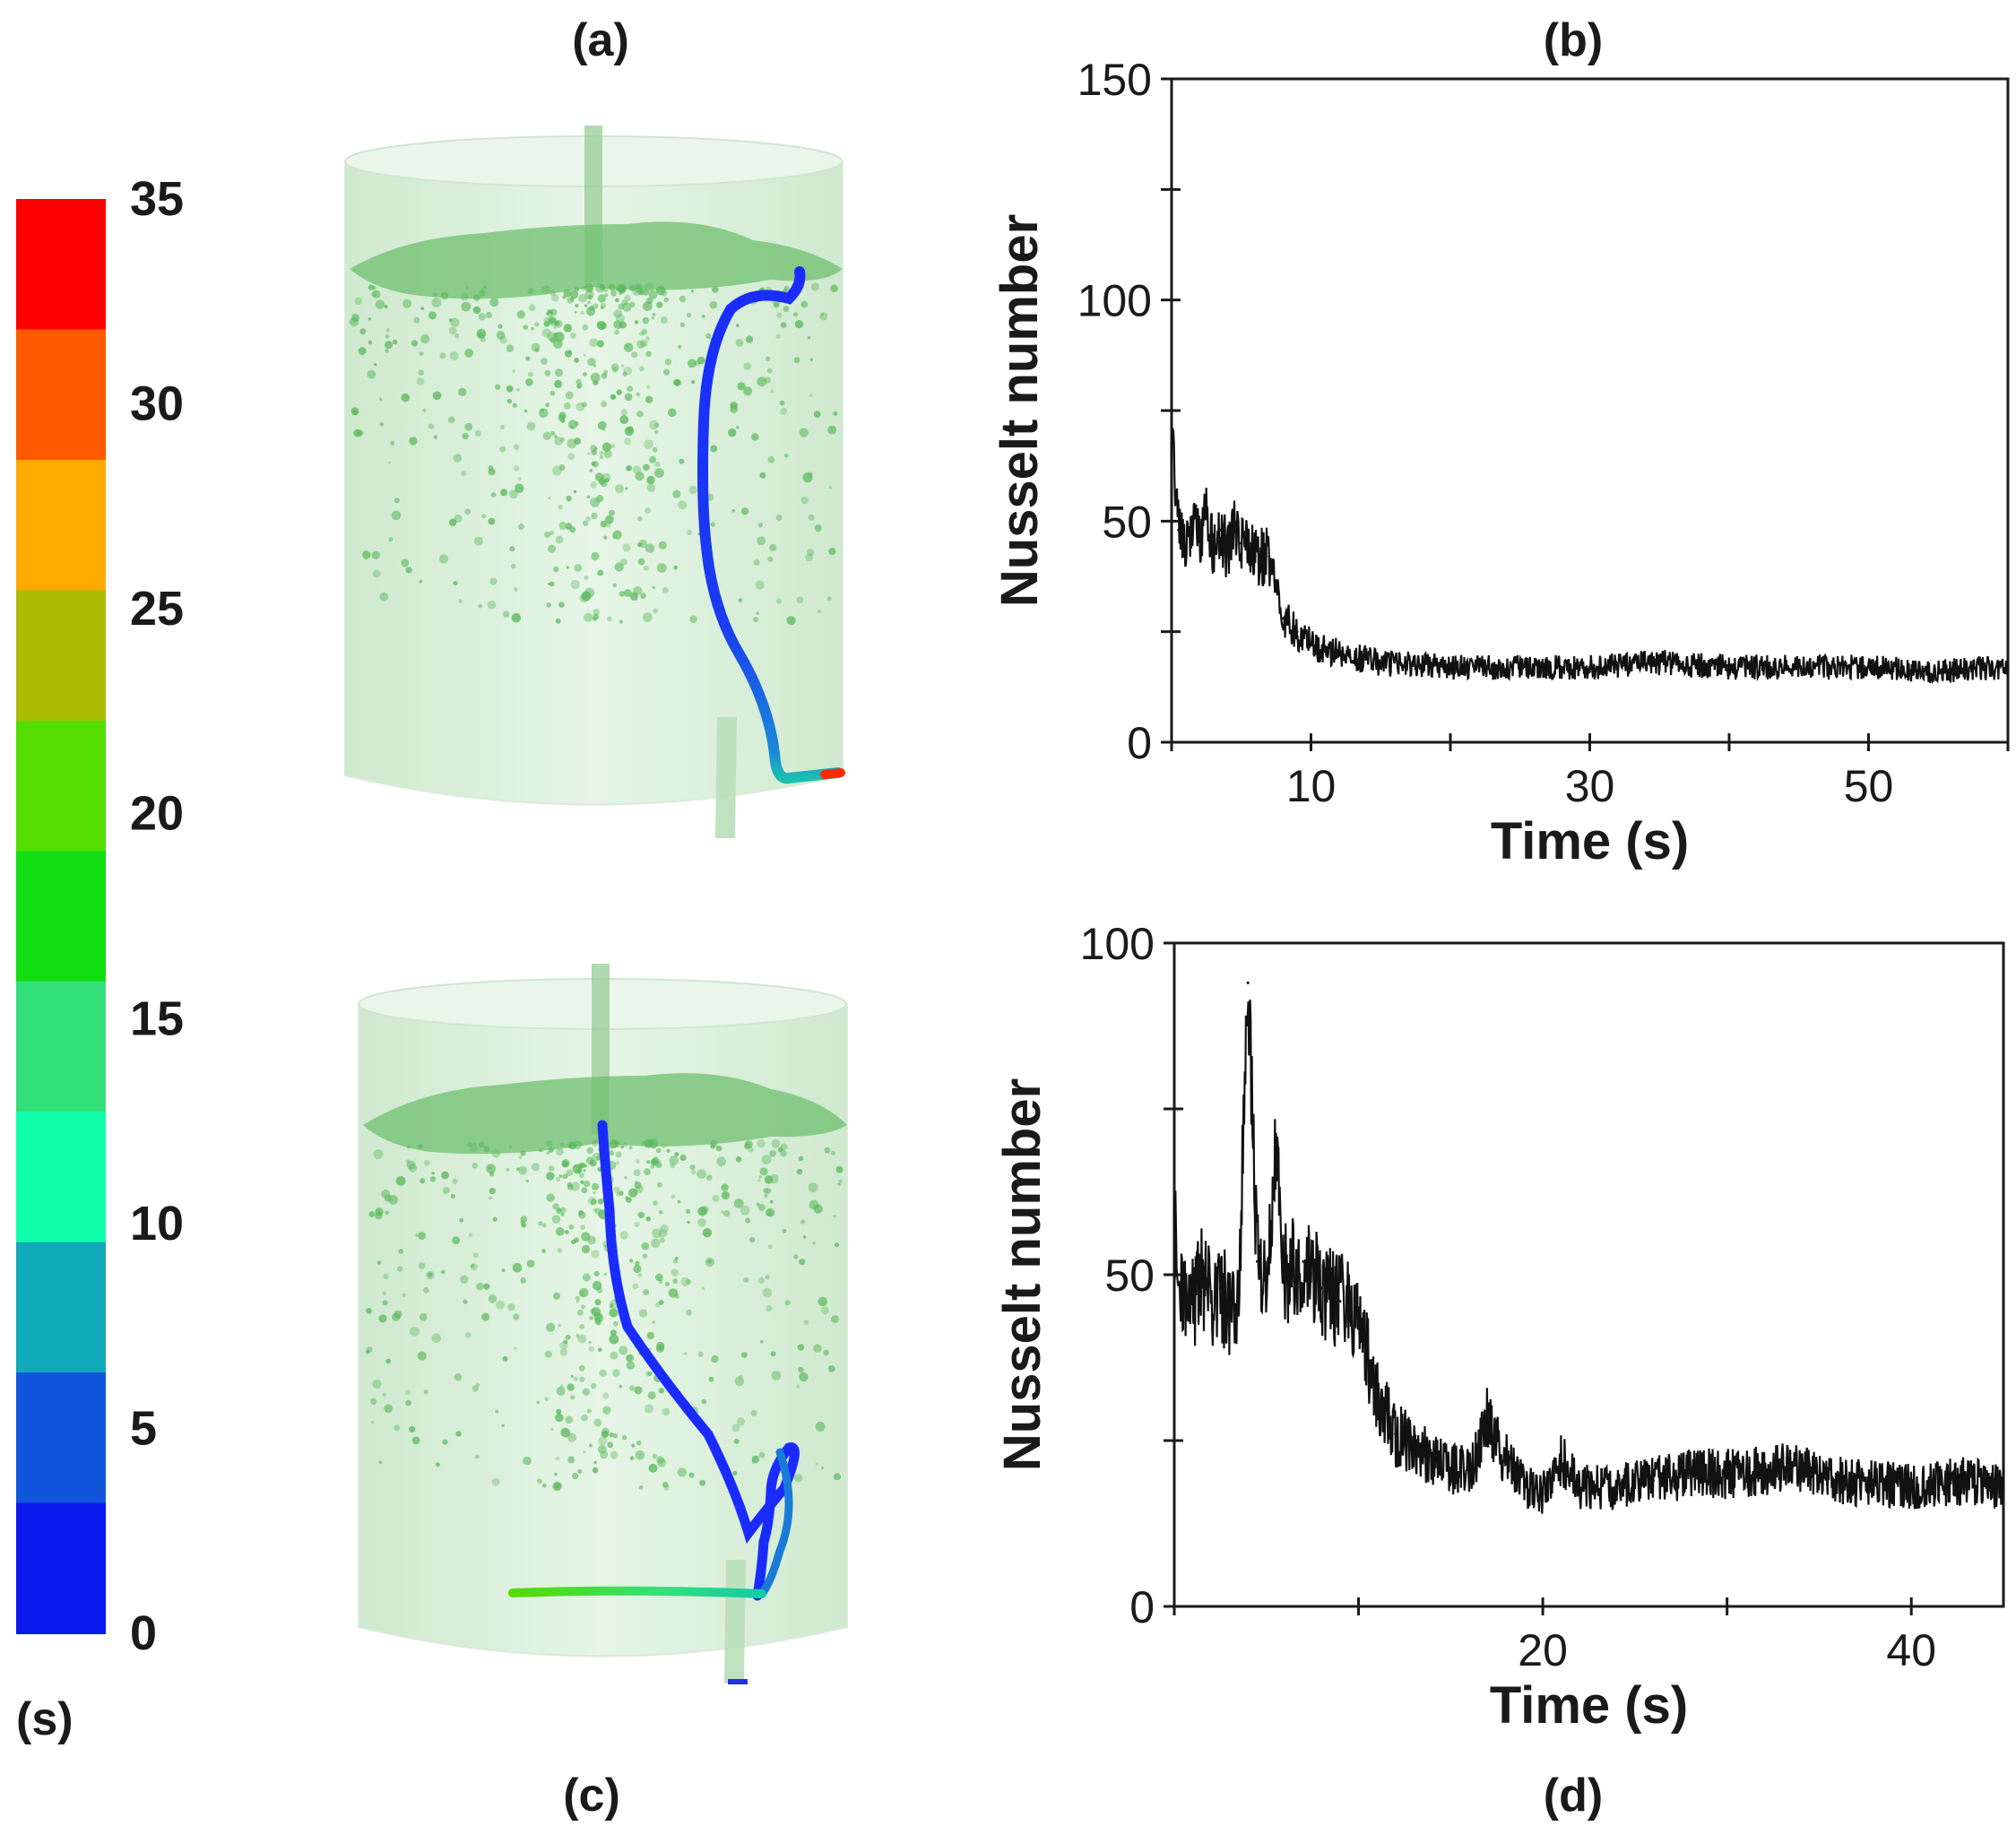 The height and width of the screenshot is (1835, 2016). I want to click on y-axis-label: Nusselt number, so click(1020, 410).